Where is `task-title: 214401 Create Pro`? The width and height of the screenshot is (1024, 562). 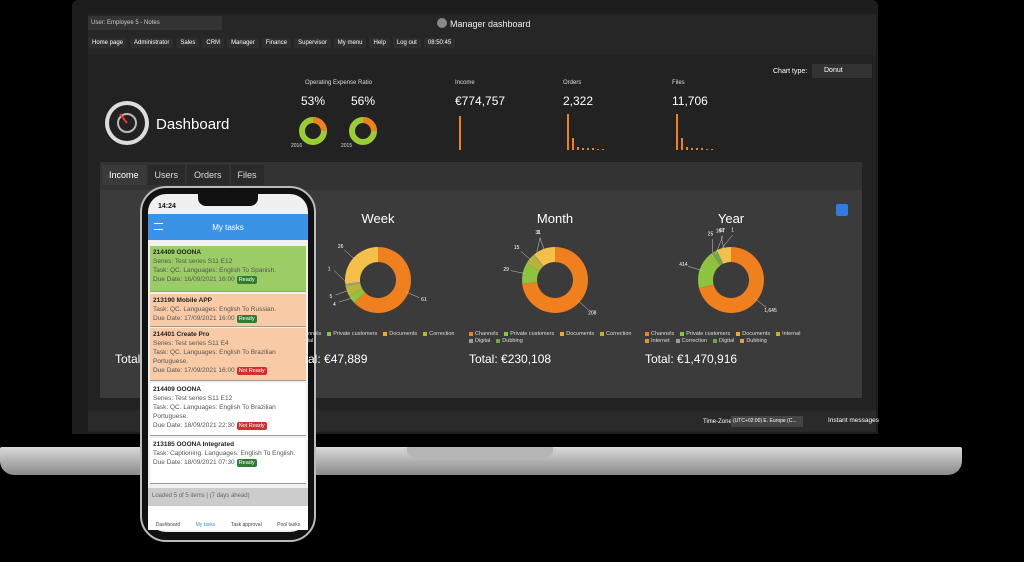
task-title: 214401 Create Pro is located at coordinates (181, 334).